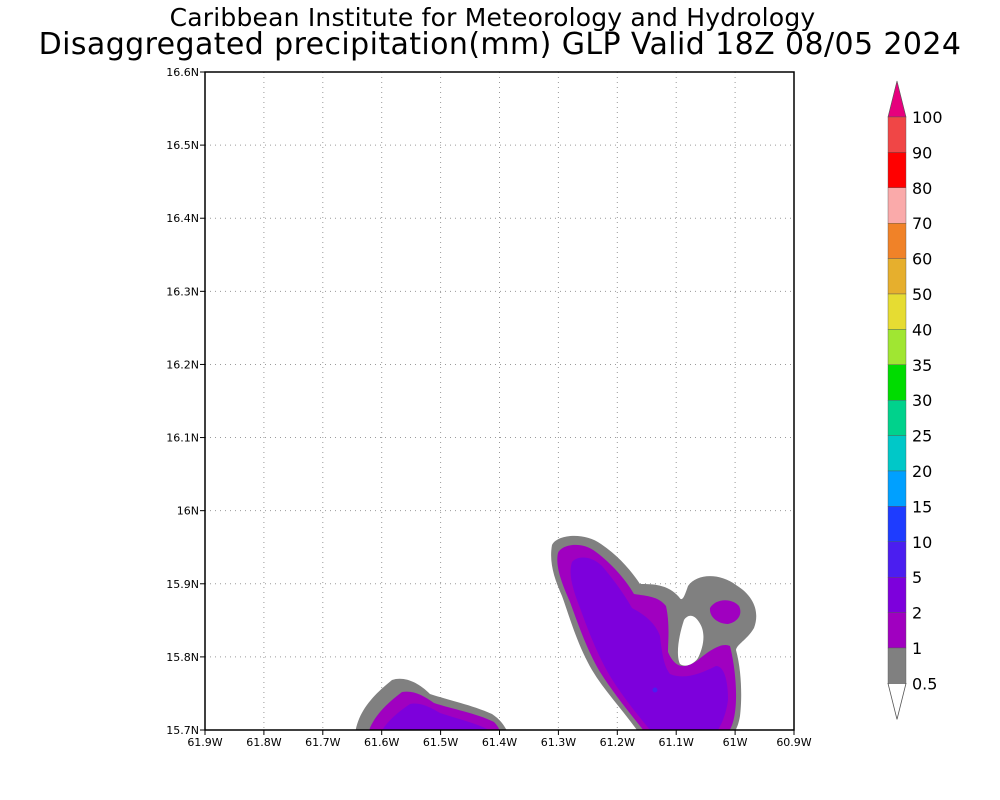 The height and width of the screenshot is (800, 1000). What do you see at coordinates (922, 365) in the screenshot?
I see `colorbar-label: 35` at bounding box center [922, 365].